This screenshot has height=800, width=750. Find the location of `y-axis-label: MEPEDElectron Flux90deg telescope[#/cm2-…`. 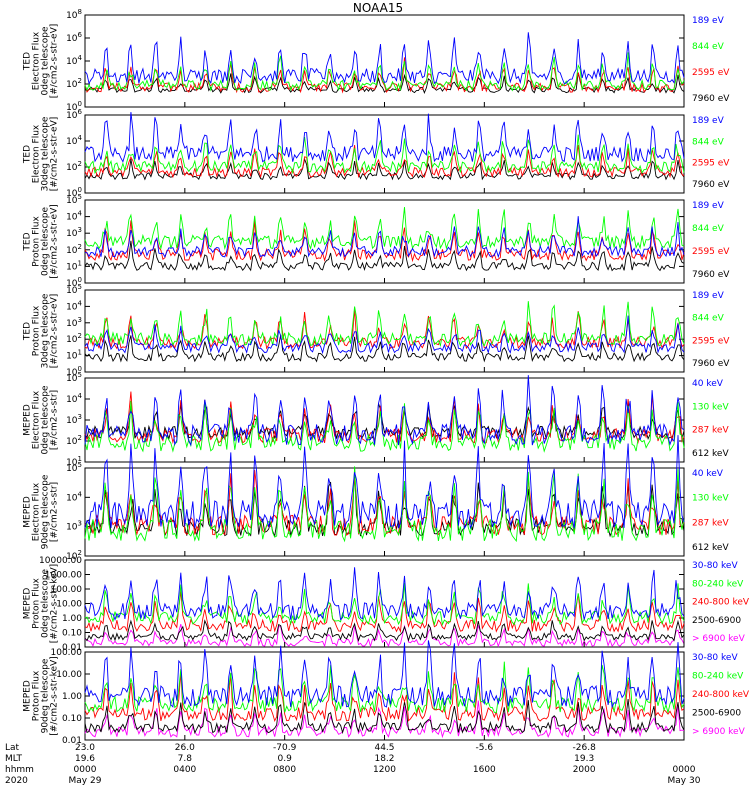

y-axis-label: MEPEDElectron Flux90deg telescope[#/cm2-… is located at coordinates (41, 511).